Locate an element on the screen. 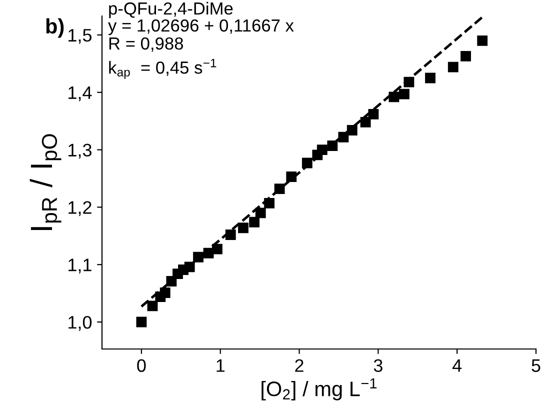 The height and width of the screenshot is (417, 543). text: b) is located at coordinates (55, 28).